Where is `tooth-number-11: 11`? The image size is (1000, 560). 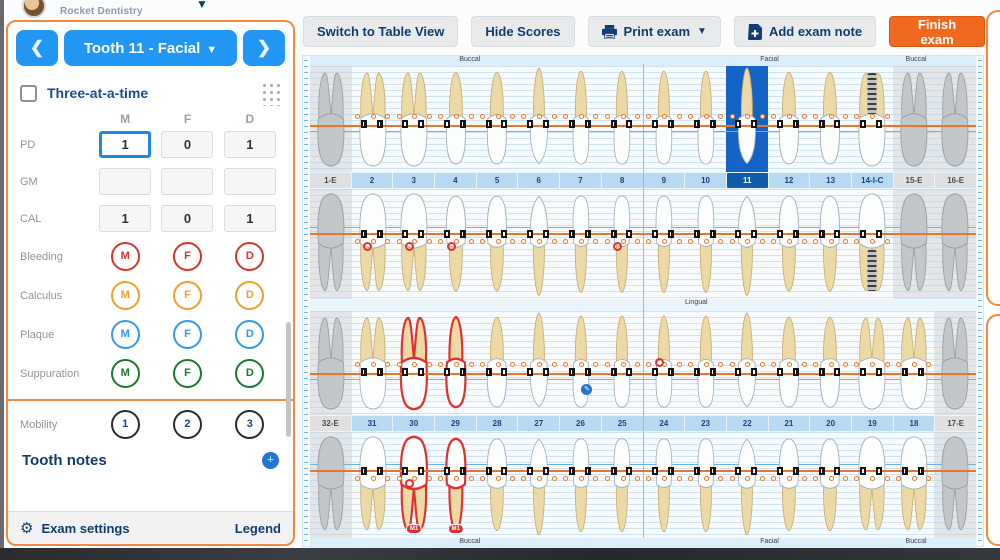
tooth-number-11: 11 is located at coordinates (747, 180).